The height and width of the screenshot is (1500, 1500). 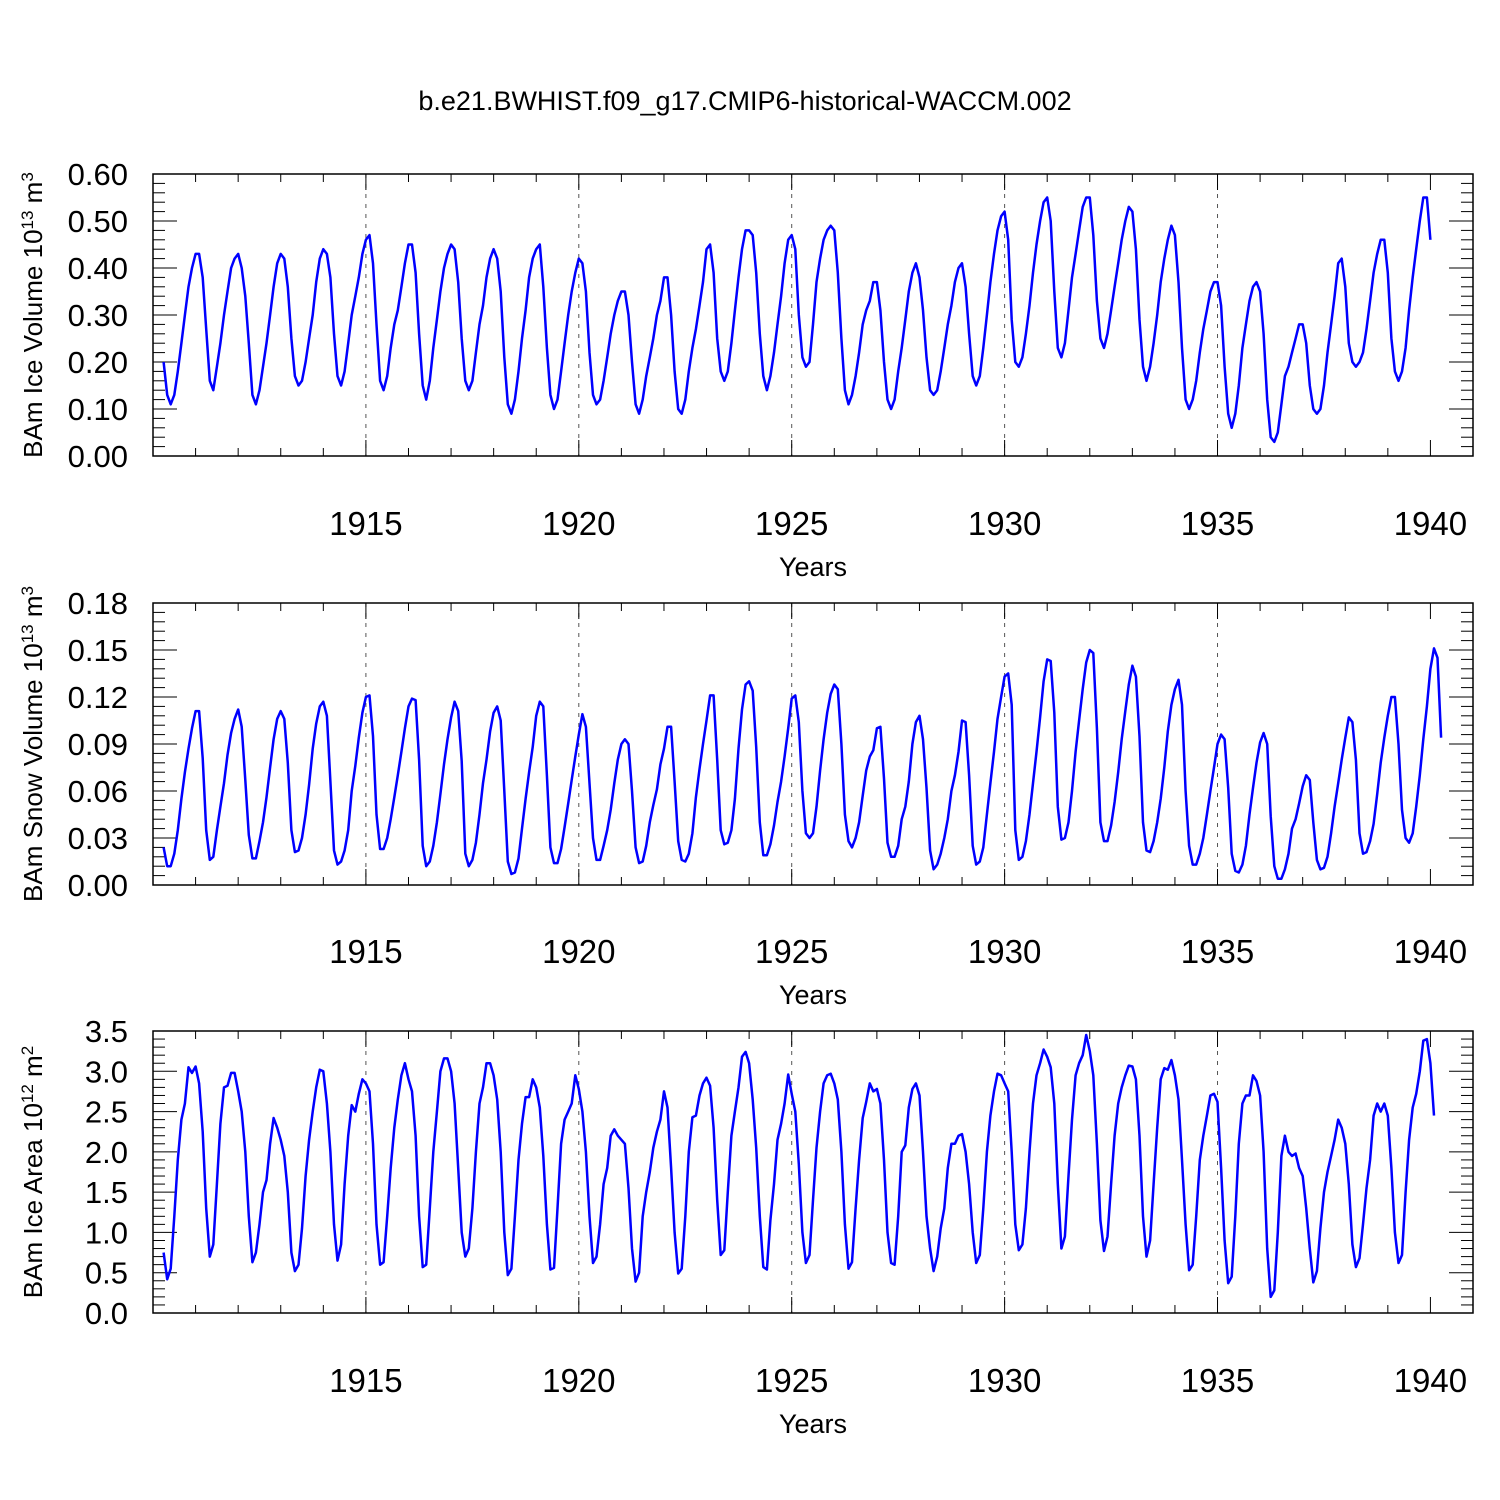 I want to click on y-axis-label: BAm Snow Volume 1013 m3, so click(x=33, y=744).